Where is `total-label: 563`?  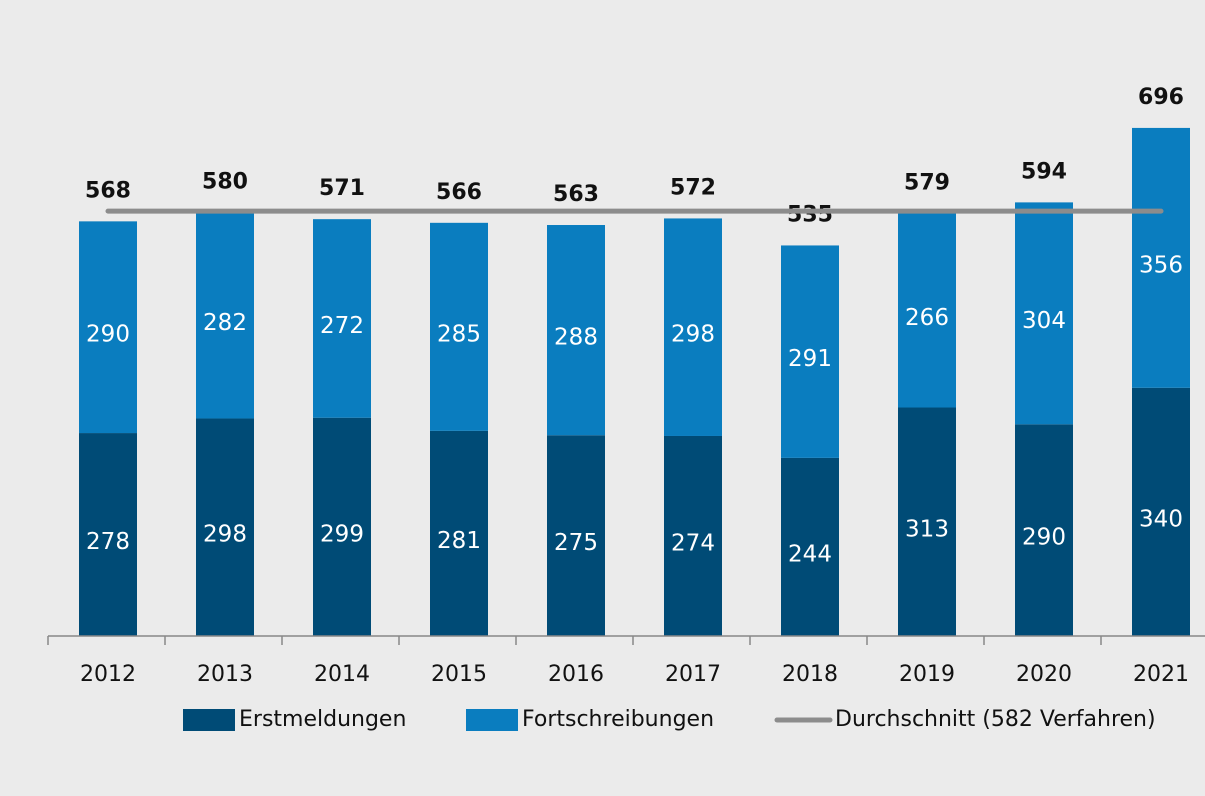
total-label: 563 is located at coordinates (576, 194).